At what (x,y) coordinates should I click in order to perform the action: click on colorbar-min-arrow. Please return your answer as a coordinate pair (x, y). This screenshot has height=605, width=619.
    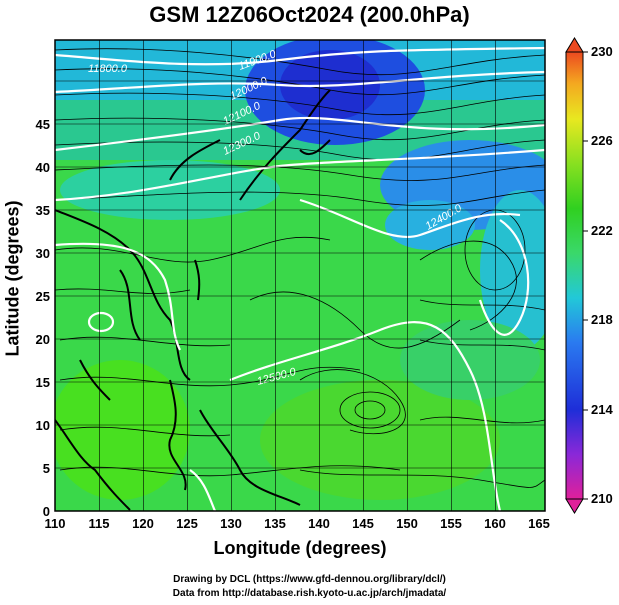
    Looking at the image, I should click on (574, 506).